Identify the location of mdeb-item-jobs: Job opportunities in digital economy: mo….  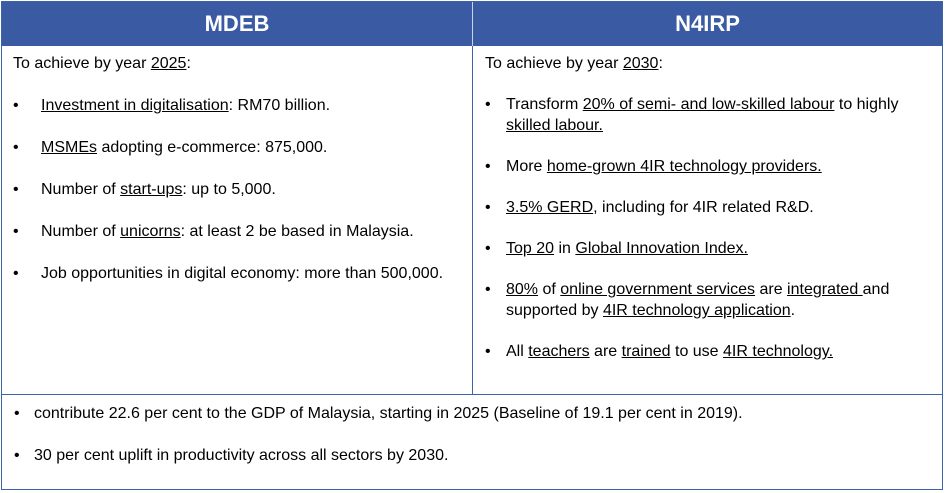
(237, 273).